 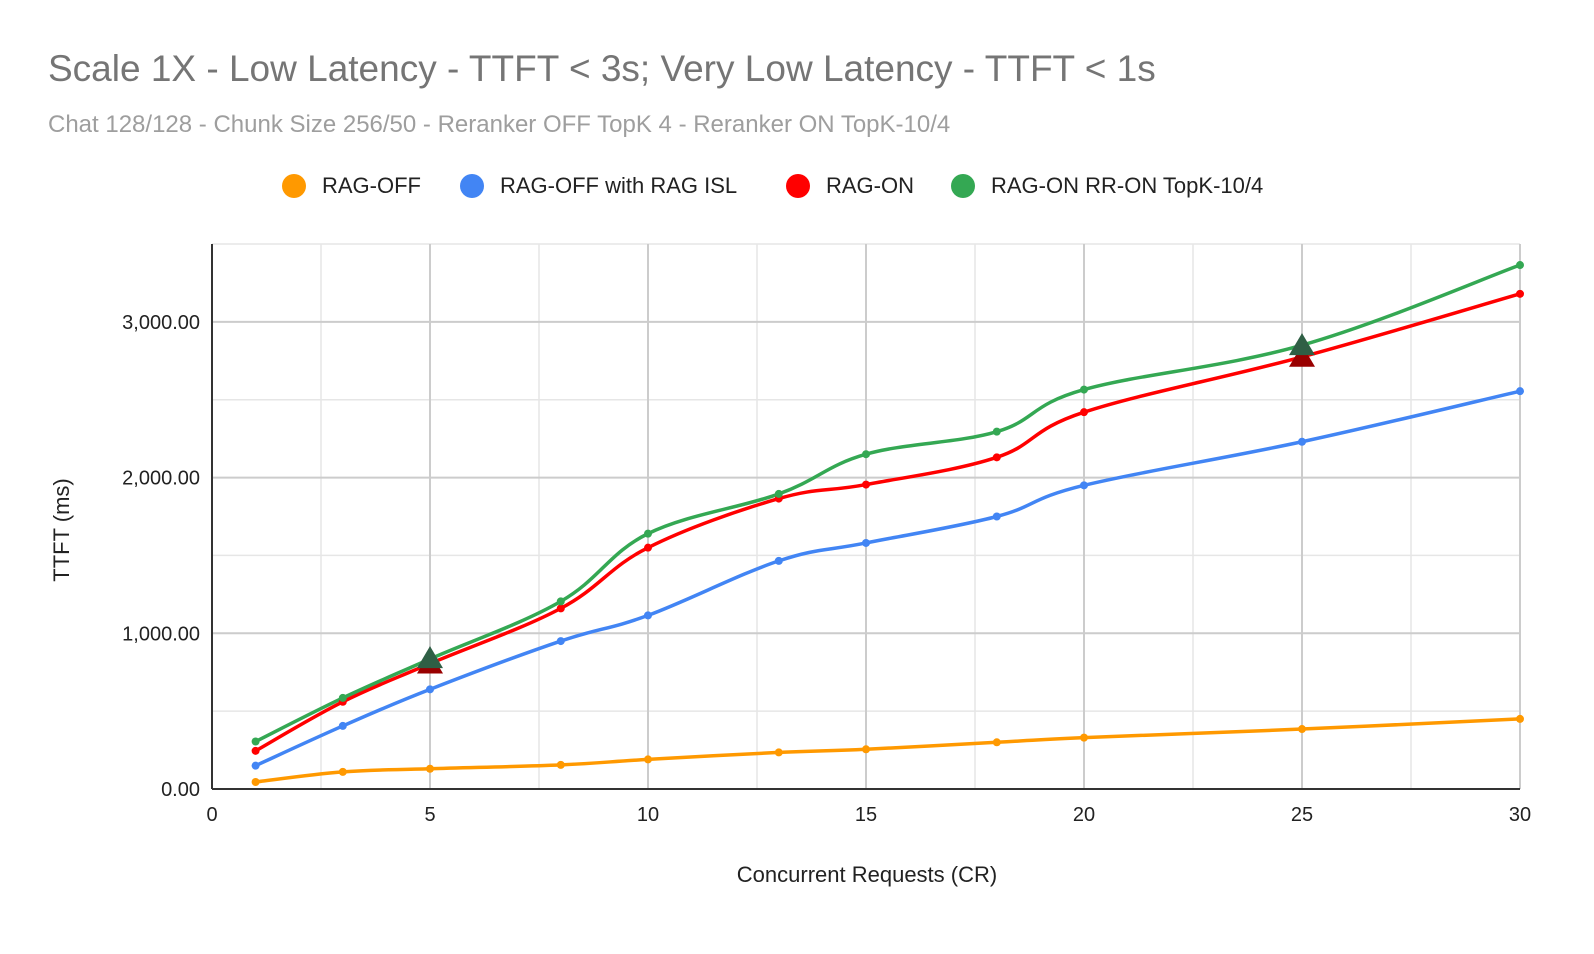 What do you see at coordinates (963, 186) in the screenshot?
I see `legend-marker-rag-on-rr-on` at bounding box center [963, 186].